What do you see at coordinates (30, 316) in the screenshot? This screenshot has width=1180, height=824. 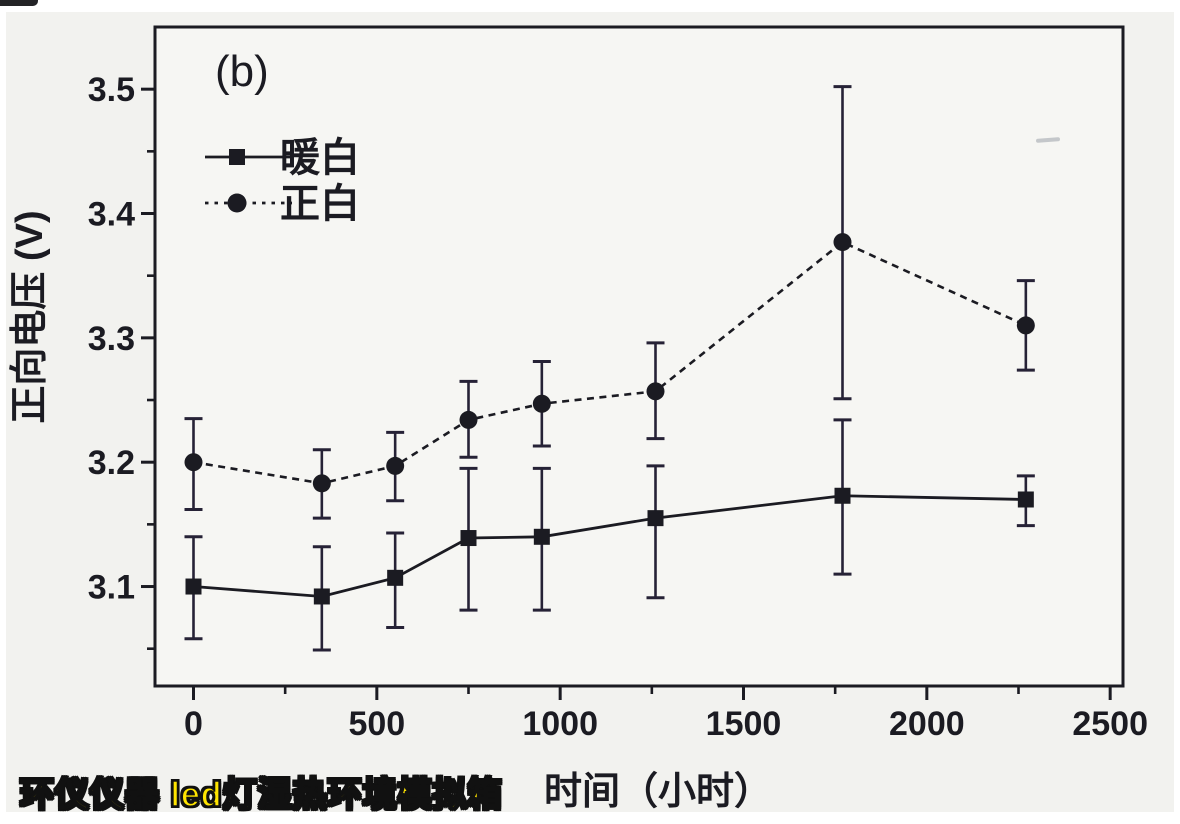 I see `y-axis-title: 正向电压 (V)` at bounding box center [30, 316].